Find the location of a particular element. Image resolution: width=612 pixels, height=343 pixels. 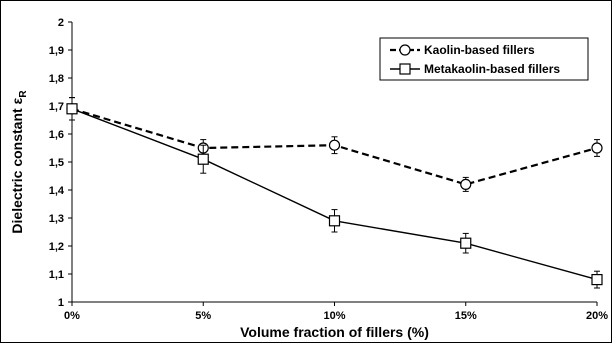

x-tick-label: 5% is located at coordinates (203, 316).